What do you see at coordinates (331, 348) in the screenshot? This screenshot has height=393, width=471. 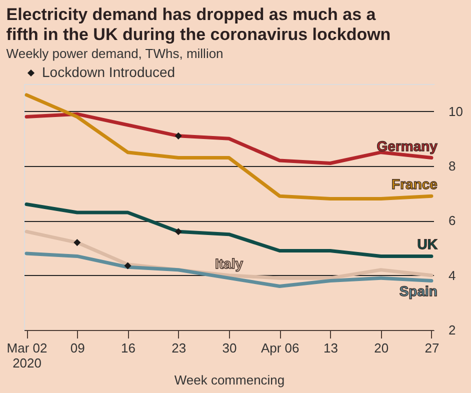 I see `x-tick-label: 13` at bounding box center [331, 348].